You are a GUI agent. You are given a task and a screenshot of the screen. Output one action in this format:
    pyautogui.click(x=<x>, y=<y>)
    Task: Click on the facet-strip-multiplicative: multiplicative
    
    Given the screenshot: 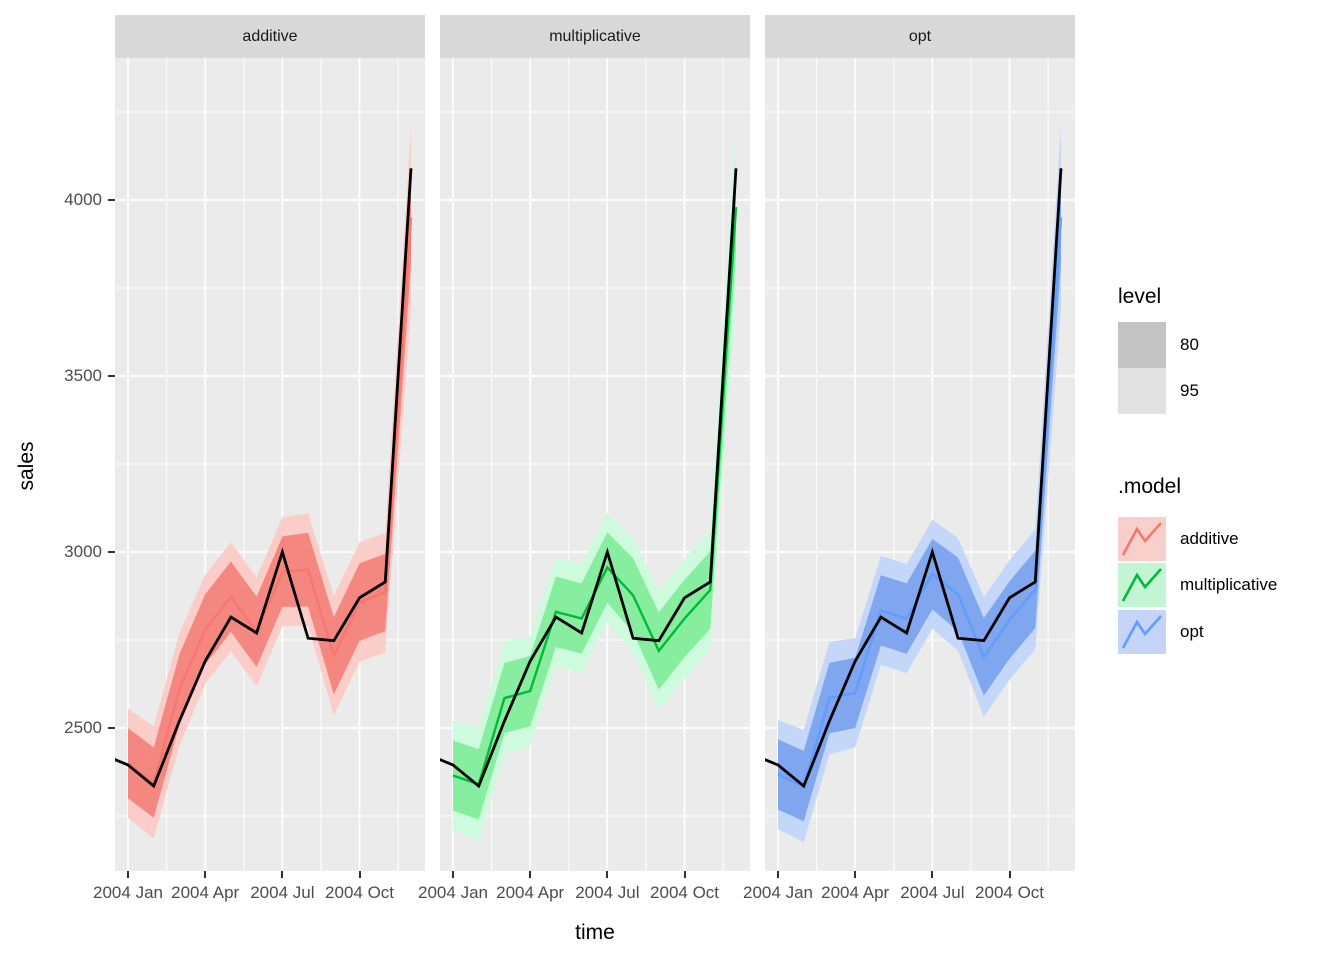 What is the action you would take?
    pyautogui.click(x=595, y=36)
    